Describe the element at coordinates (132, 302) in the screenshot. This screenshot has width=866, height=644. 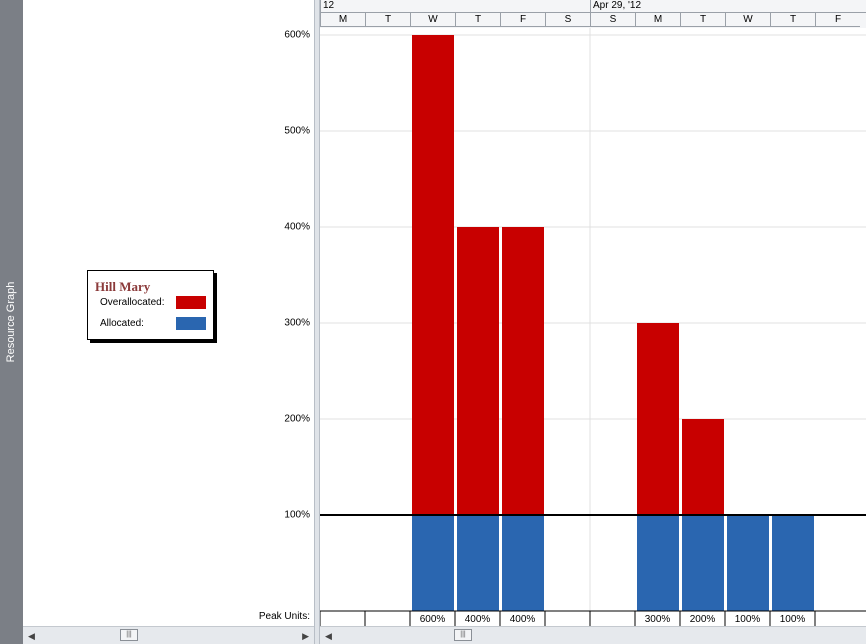
I see `legend-overallocated-label: Overallocated:` at that location.